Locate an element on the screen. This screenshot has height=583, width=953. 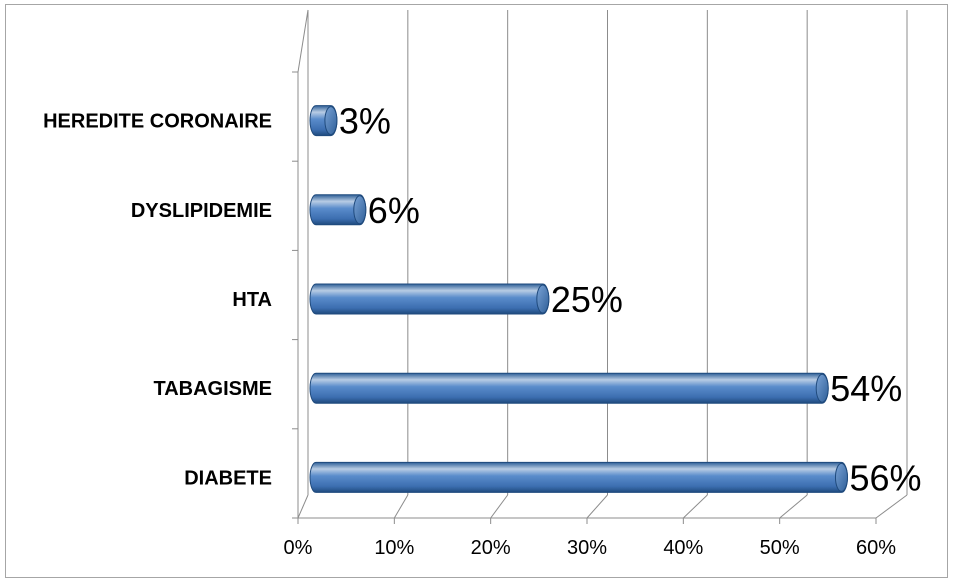
data-label: 56% is located at coordinates (885, 477).